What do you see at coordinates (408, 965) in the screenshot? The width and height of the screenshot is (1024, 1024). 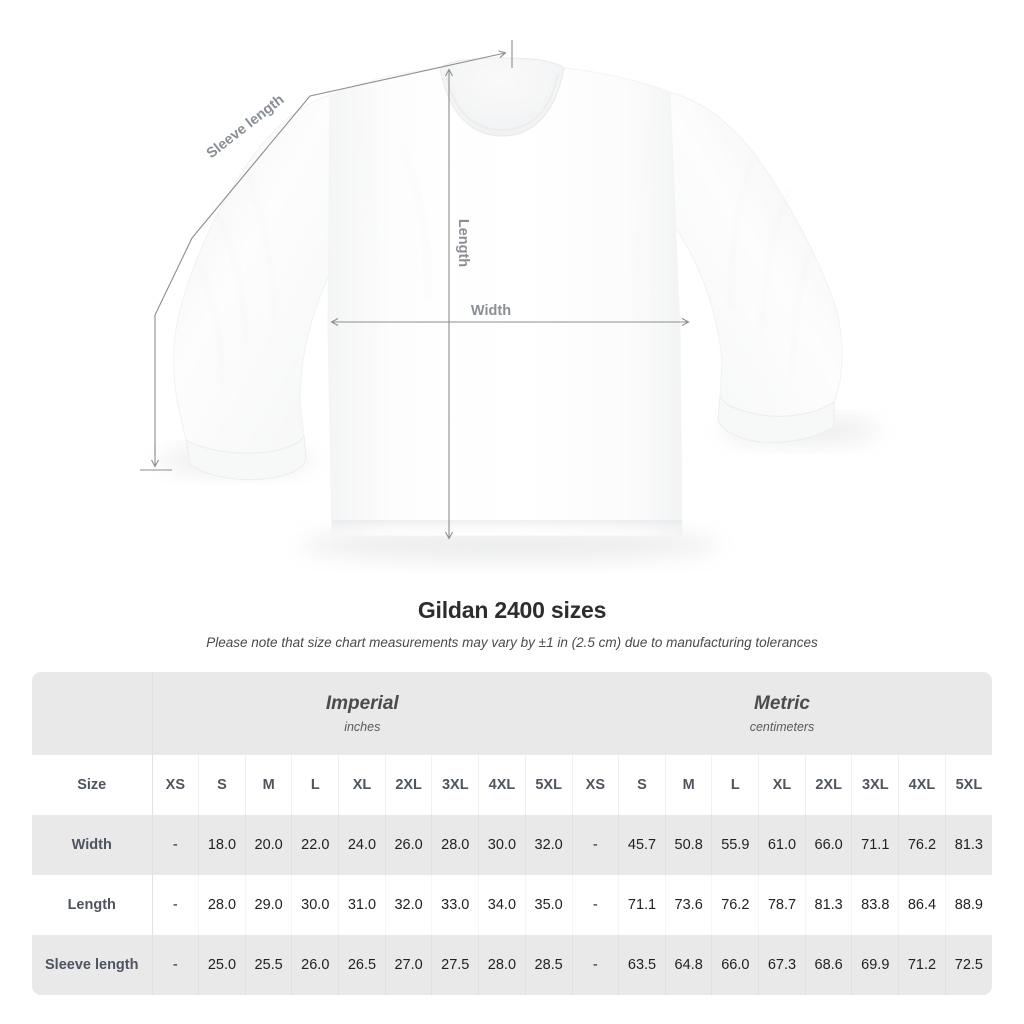 I see `measurement-cell: 27.0` at bounding box center [408, 965].